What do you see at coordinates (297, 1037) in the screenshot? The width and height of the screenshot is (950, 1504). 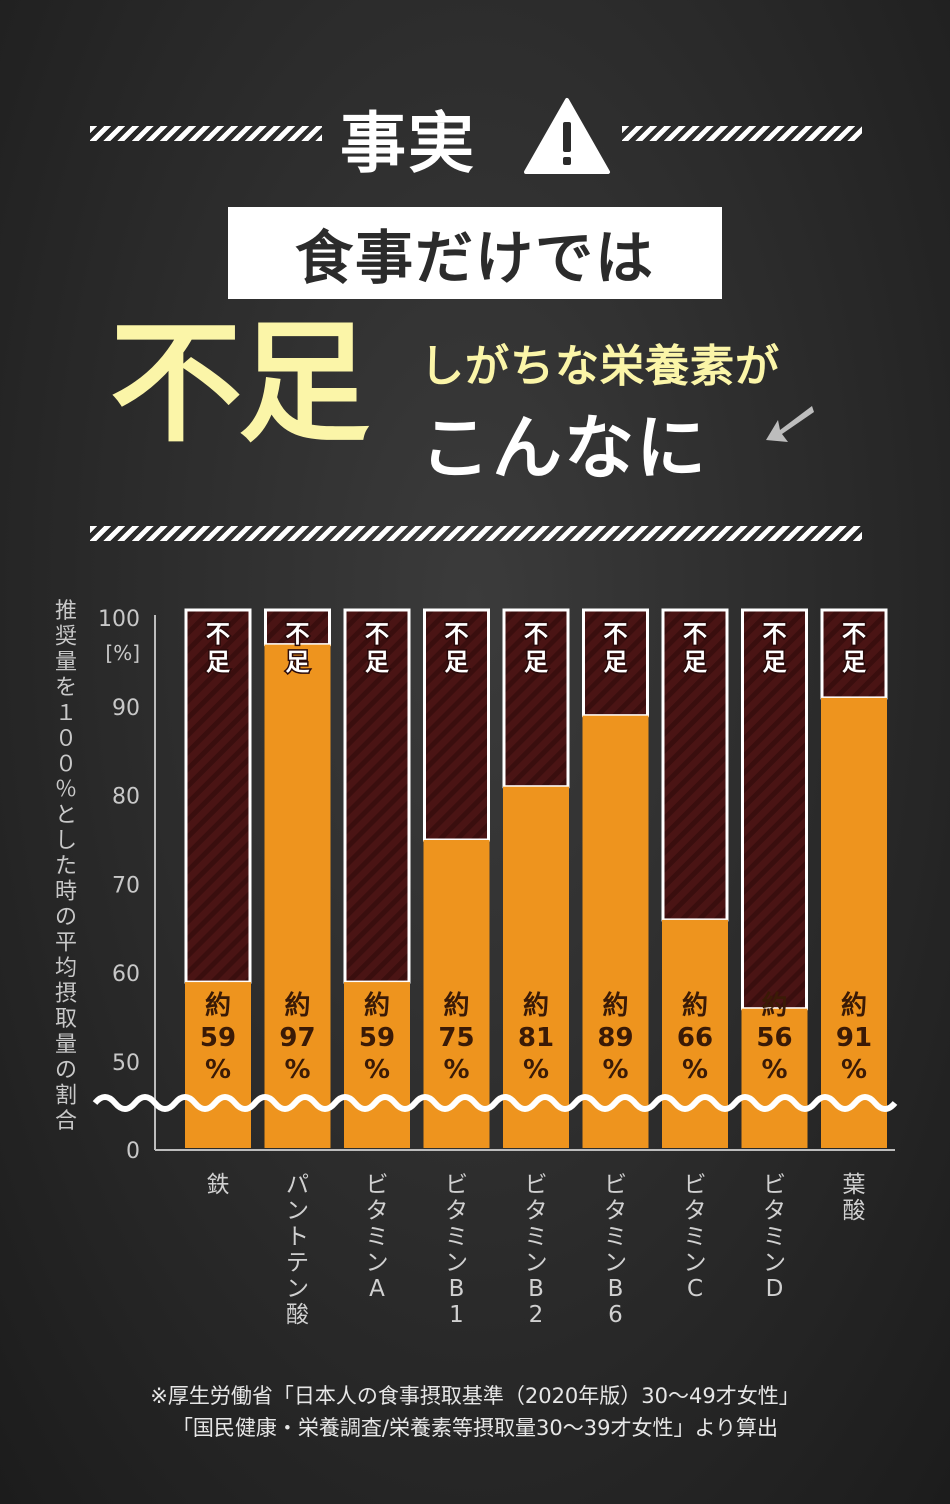 I see `data-label: 約 97%` at bounding box center [297, 1037].